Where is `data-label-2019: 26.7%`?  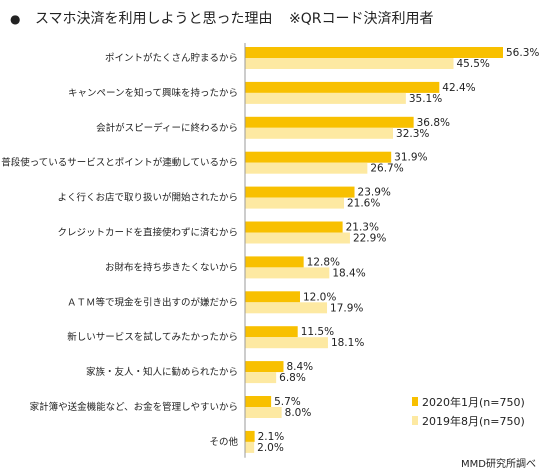 data-label-2019: 26.7% is located at coordinates (386, 169).